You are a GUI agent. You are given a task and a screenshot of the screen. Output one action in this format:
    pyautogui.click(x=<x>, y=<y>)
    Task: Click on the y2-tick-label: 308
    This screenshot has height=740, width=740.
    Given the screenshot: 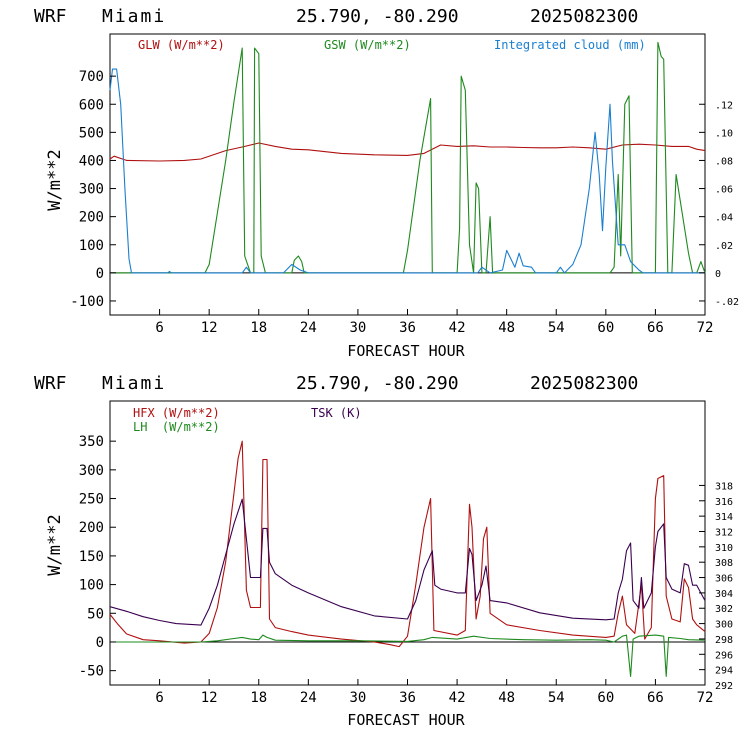 What is the action you would take?
    pyautogui.click(x=724, y=563)
    